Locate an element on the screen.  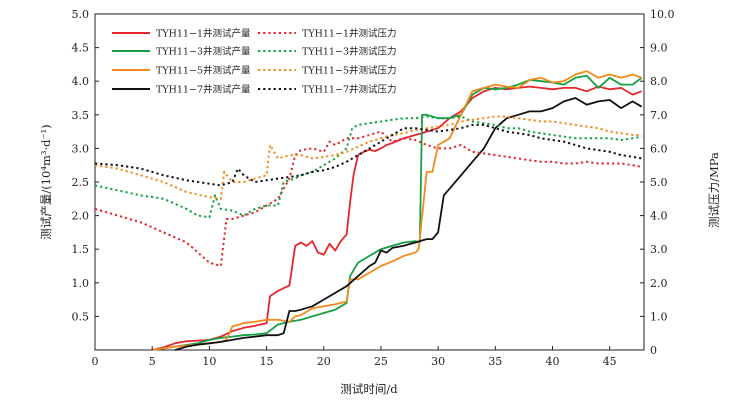
x-tick-label: 0 is located at coordinates (95, 361).